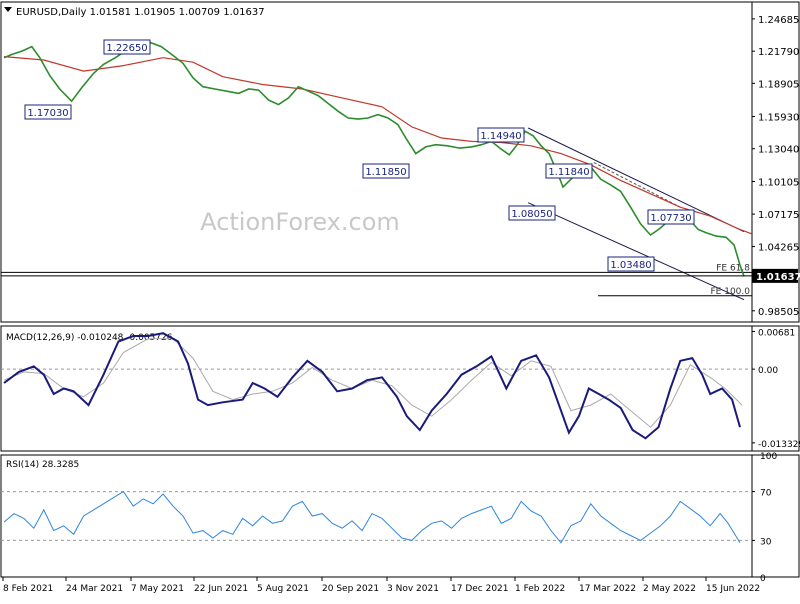 Image resolution: width=800 pixels, height=604 pixels. Describe the element at coordinates (372, 517) in the screenshot. I see `rsi-line` at that location.